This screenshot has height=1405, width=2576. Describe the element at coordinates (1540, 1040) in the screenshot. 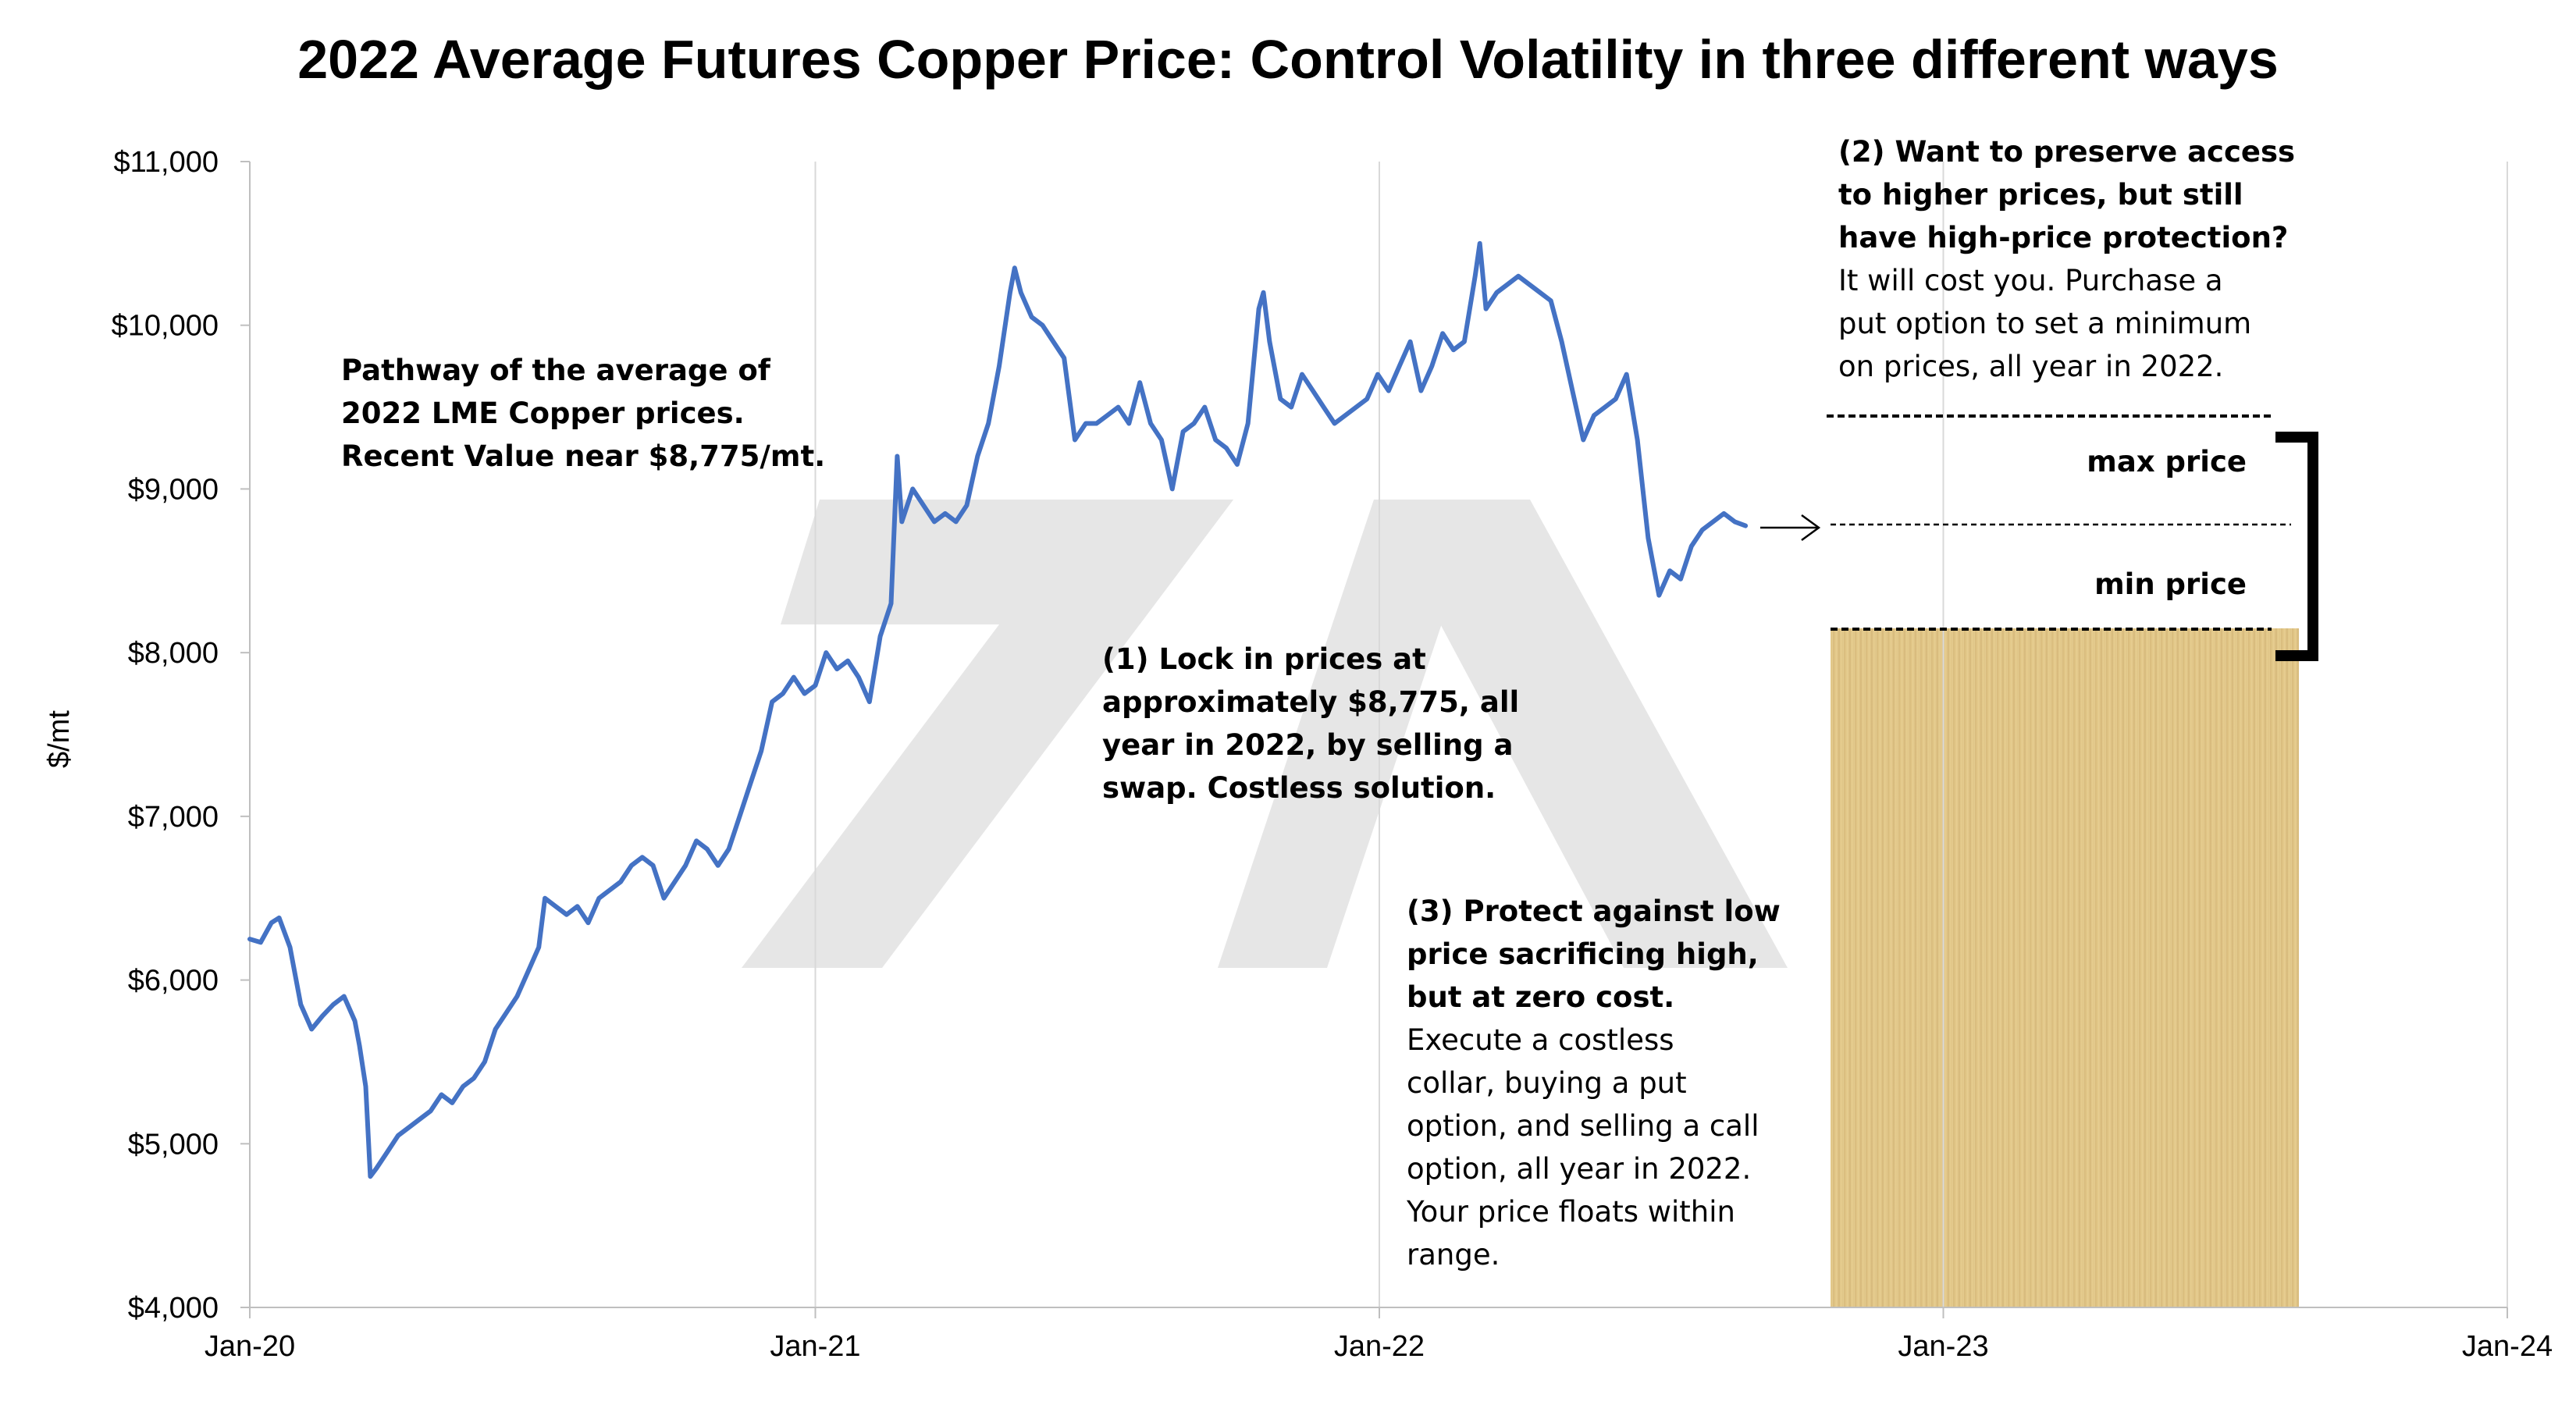

I see `annotation-line: Execute a costless` at that location.